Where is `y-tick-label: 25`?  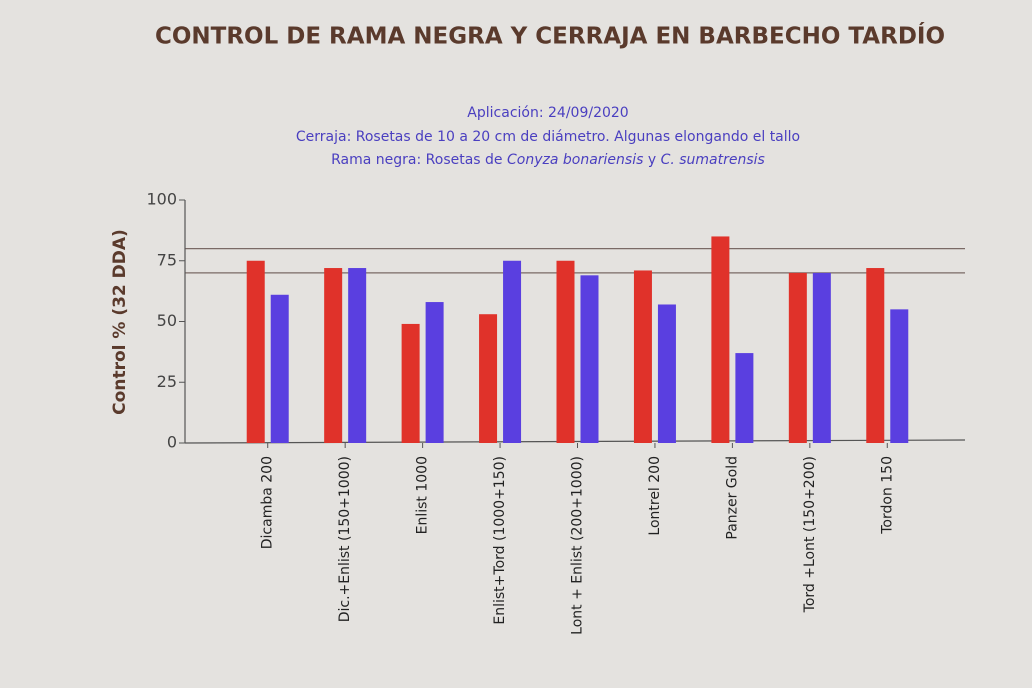
y-tick-label: 25 is located at coordinates (167, 381).